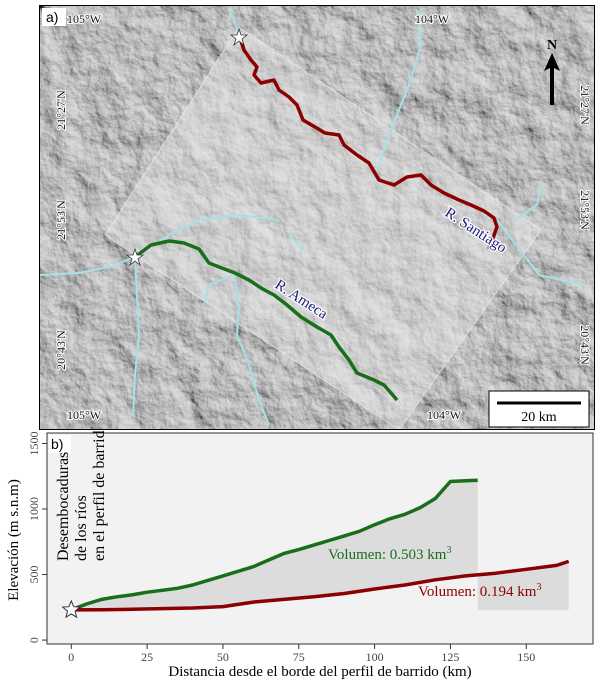  Describe the element at coordinates (389, 554) in the screenshot. I see `volume-green-label: Volumen: 0.503 km3` at that location.